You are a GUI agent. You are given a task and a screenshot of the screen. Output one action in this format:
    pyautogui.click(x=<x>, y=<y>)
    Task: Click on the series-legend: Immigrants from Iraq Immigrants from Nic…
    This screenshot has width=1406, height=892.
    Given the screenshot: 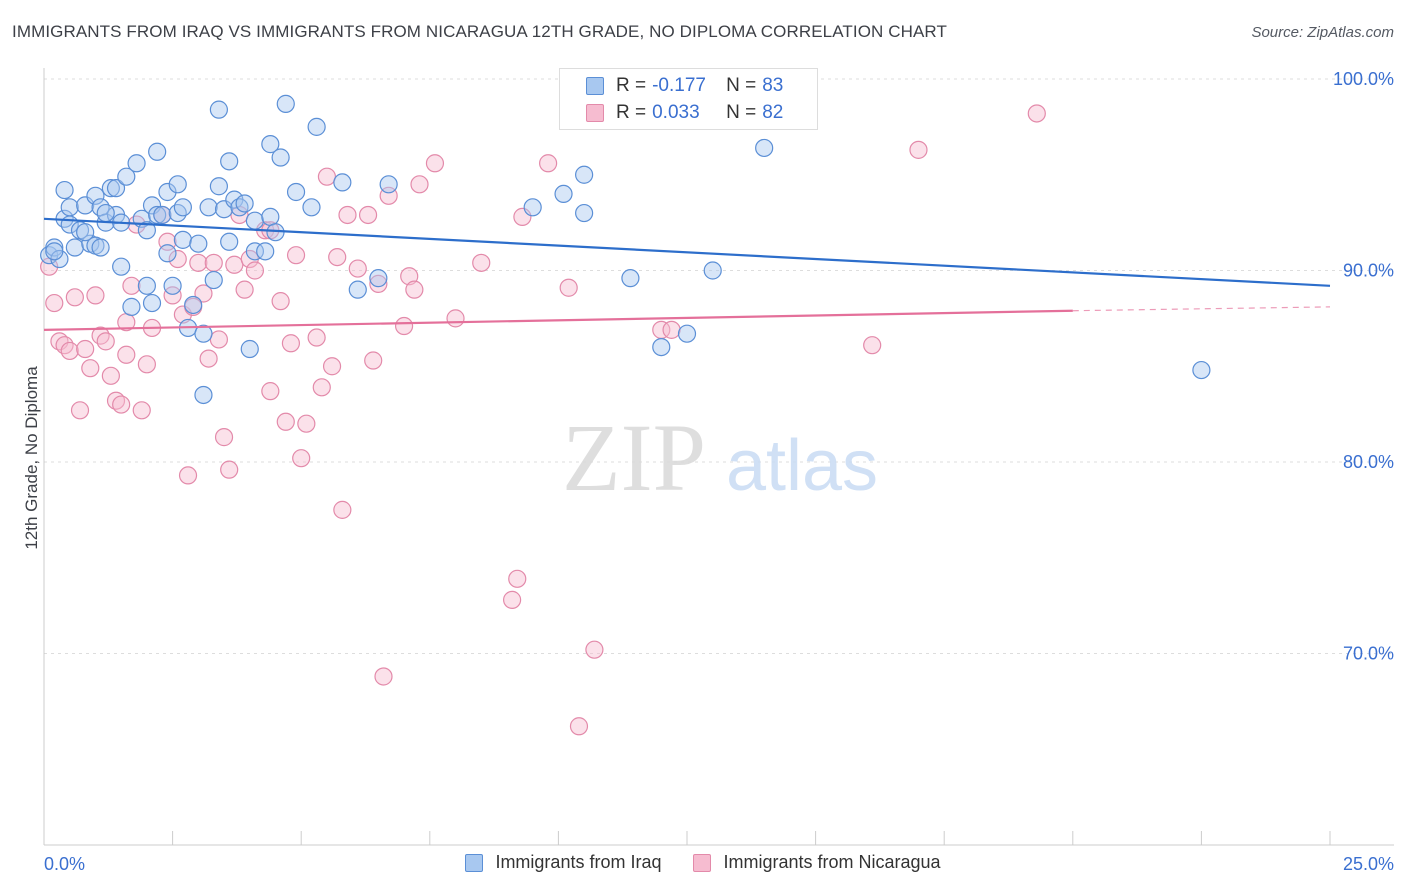 What is the action you would take?
    pyautogui.click(x=703, y=862)
    